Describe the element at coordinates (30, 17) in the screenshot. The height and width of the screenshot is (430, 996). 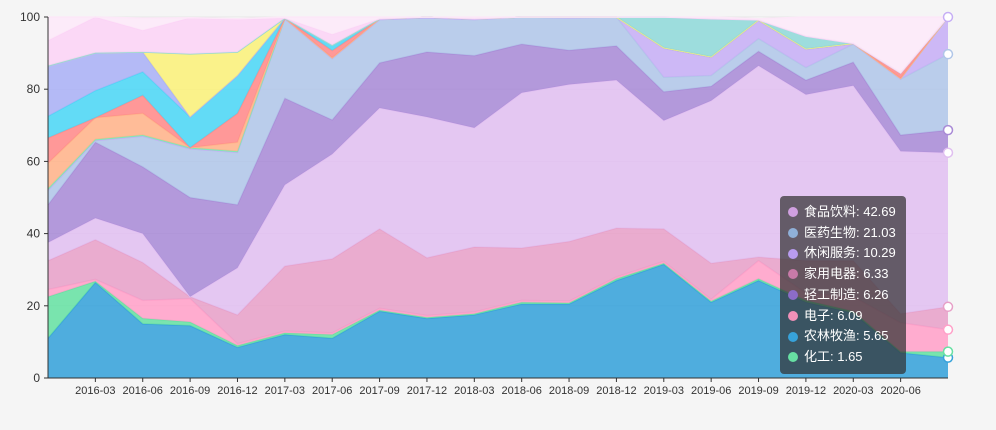
I see `y-tick-label-100: 100` at that location.